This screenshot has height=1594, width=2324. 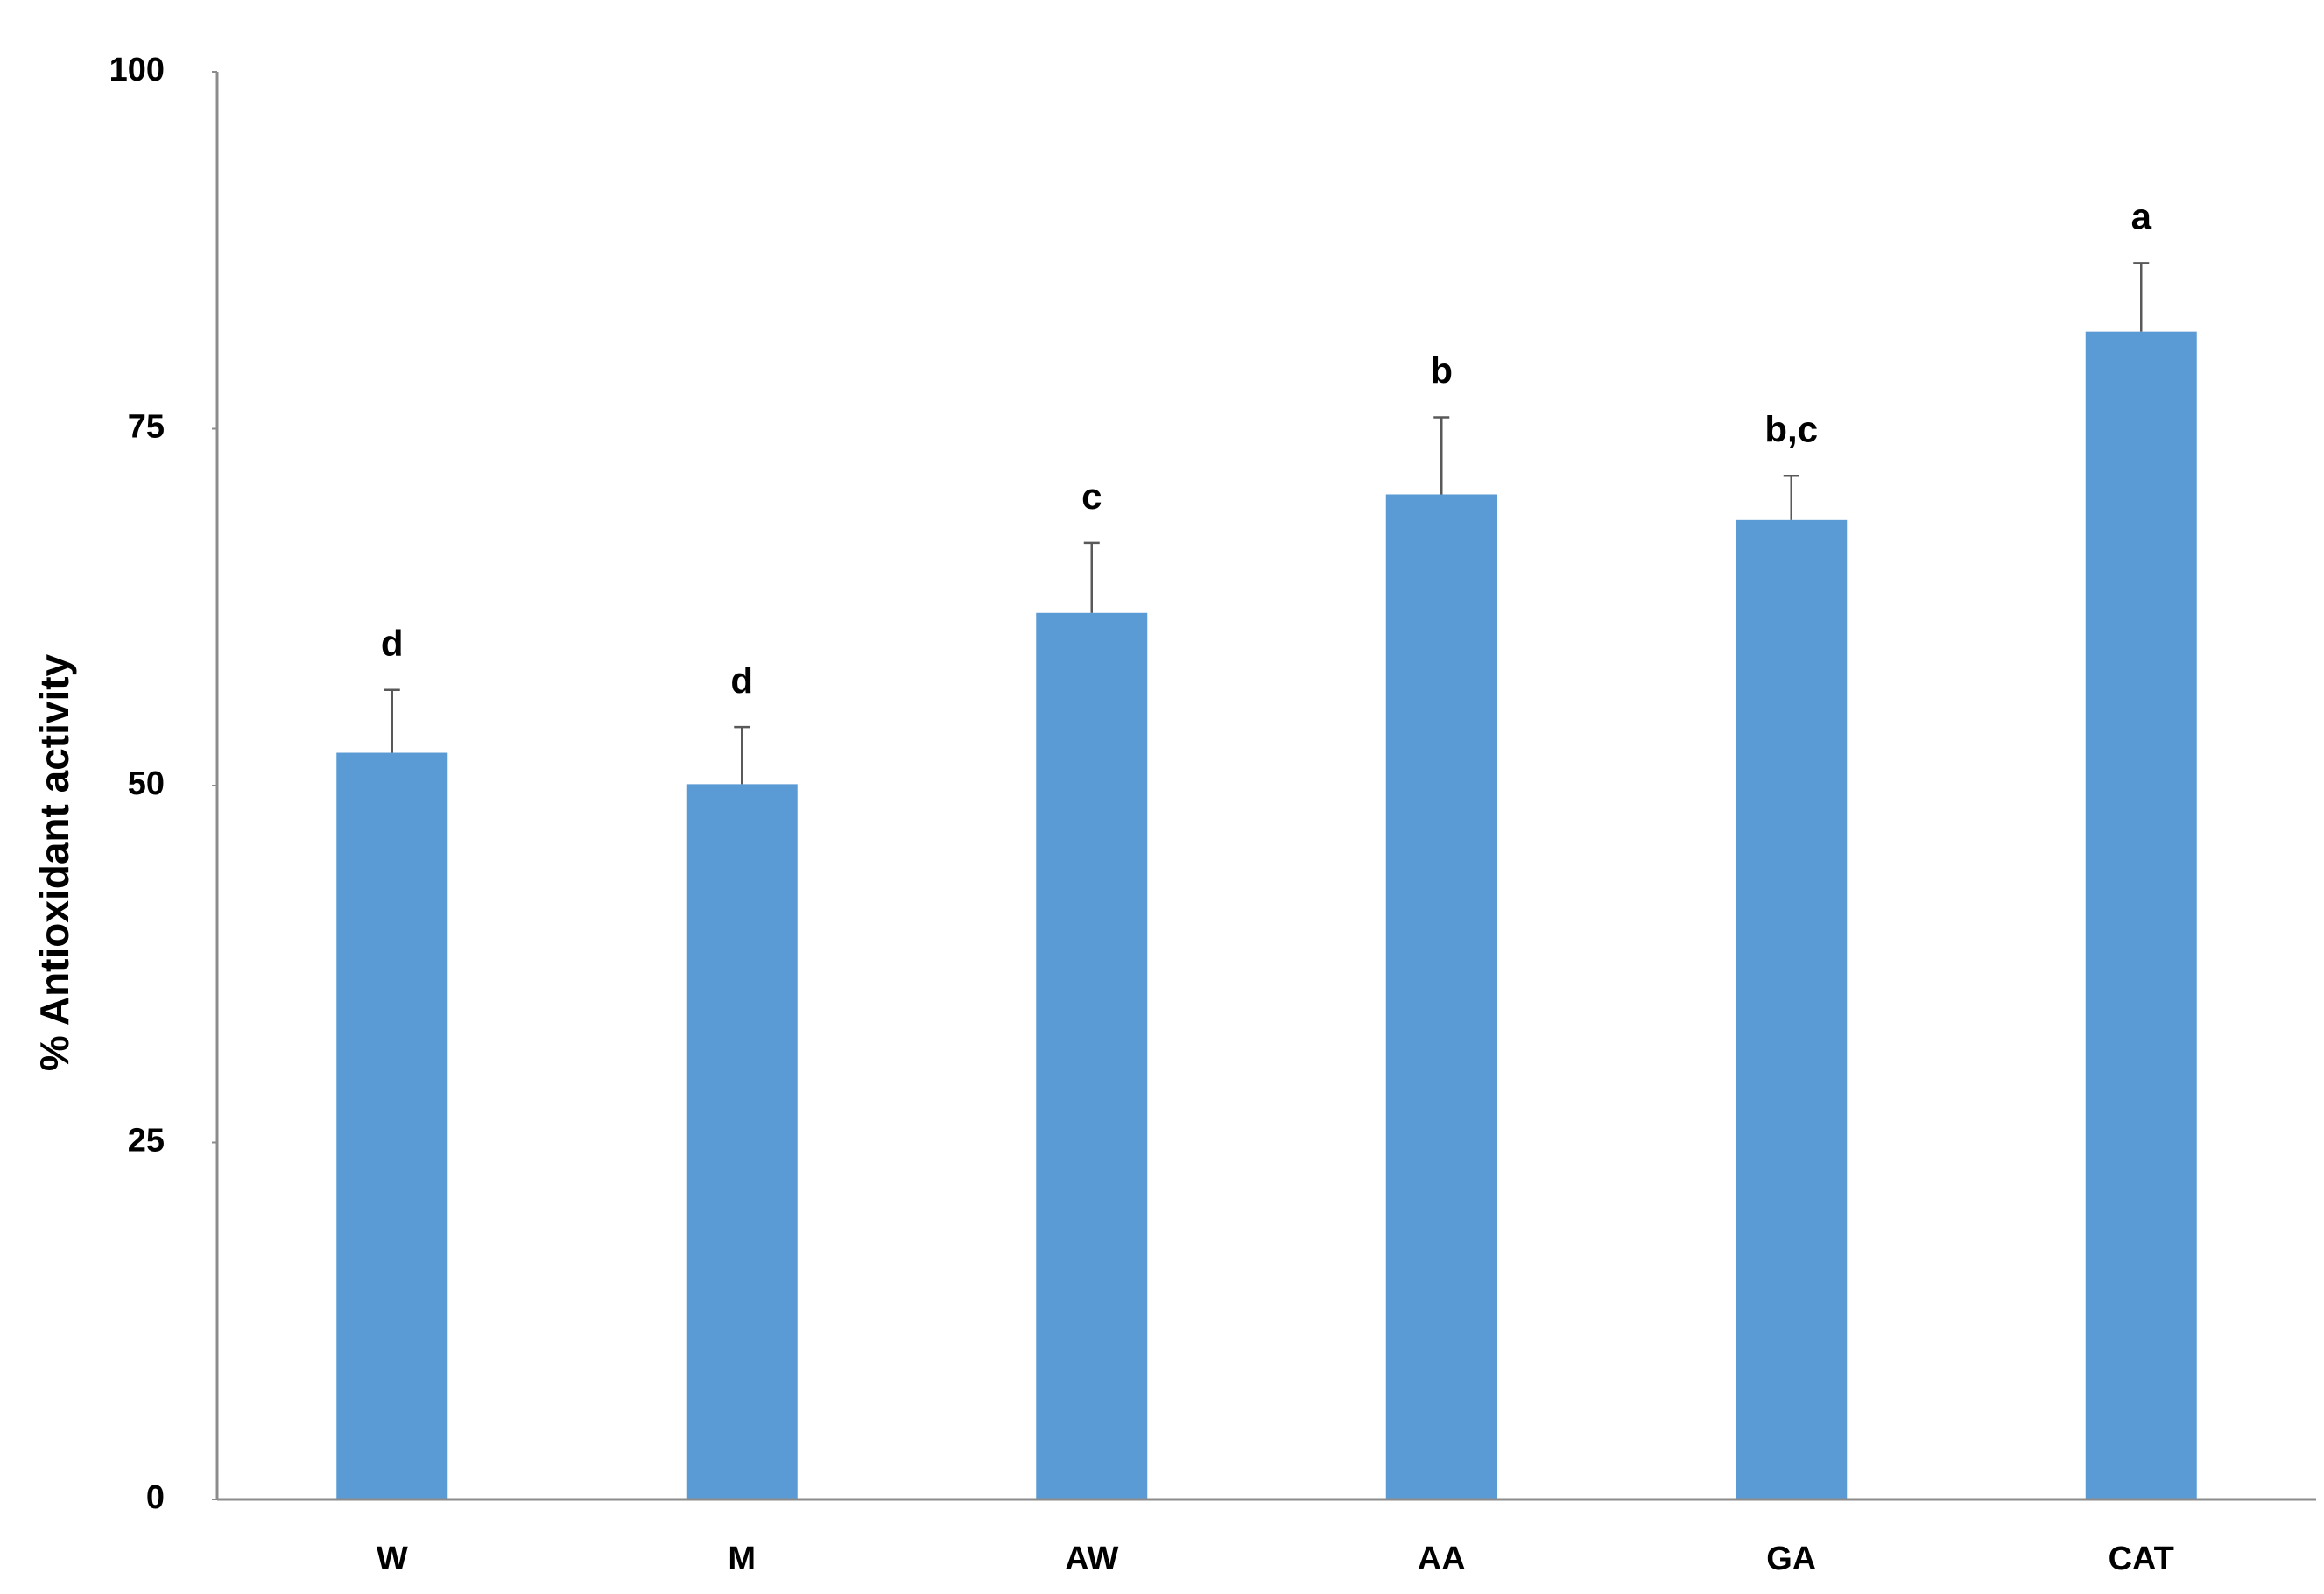 I want to click on y-tick-label: 50, so click(x=146, y=783).